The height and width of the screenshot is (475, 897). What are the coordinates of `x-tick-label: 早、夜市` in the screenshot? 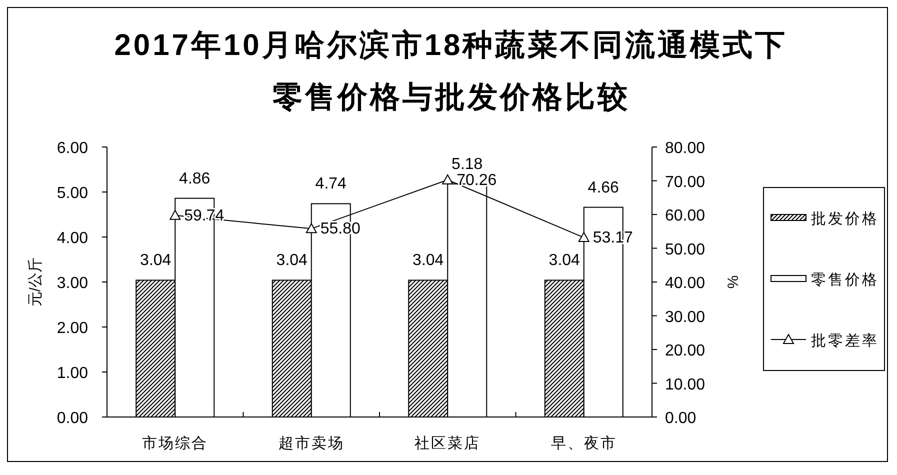 It's located at (583, 443).